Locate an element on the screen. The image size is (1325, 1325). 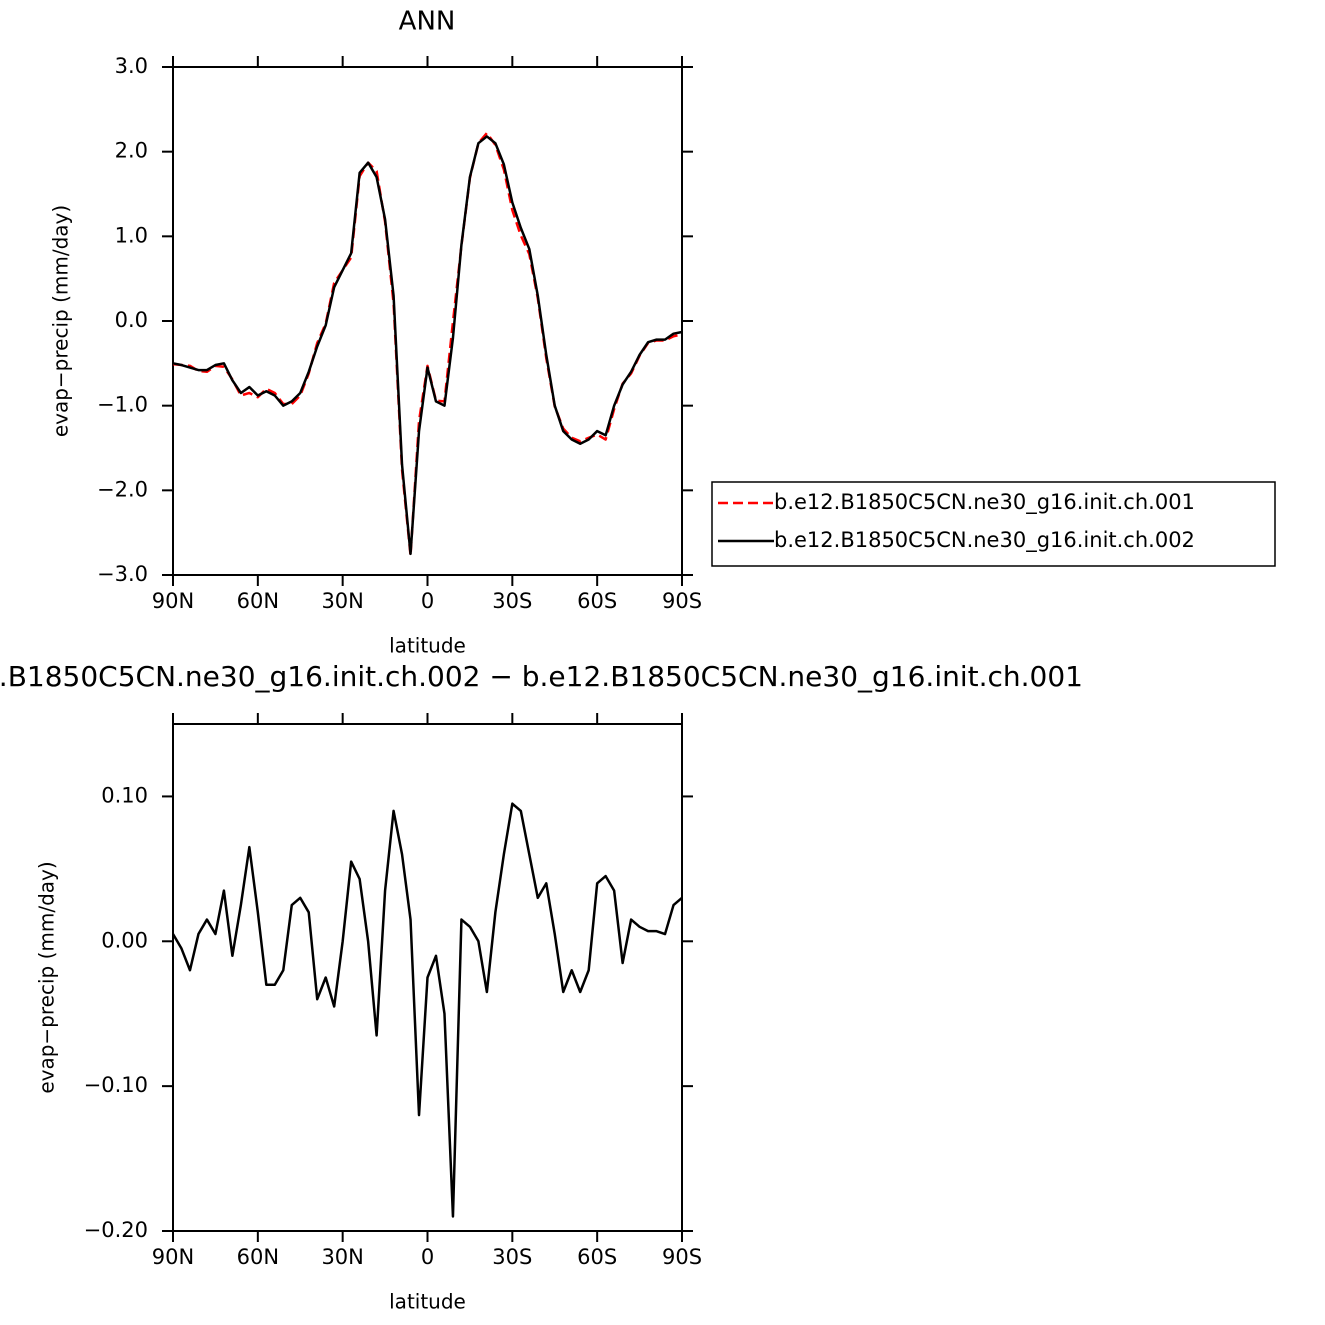
y-tick-label: −0.20 is located at coordinates (116, 1230).